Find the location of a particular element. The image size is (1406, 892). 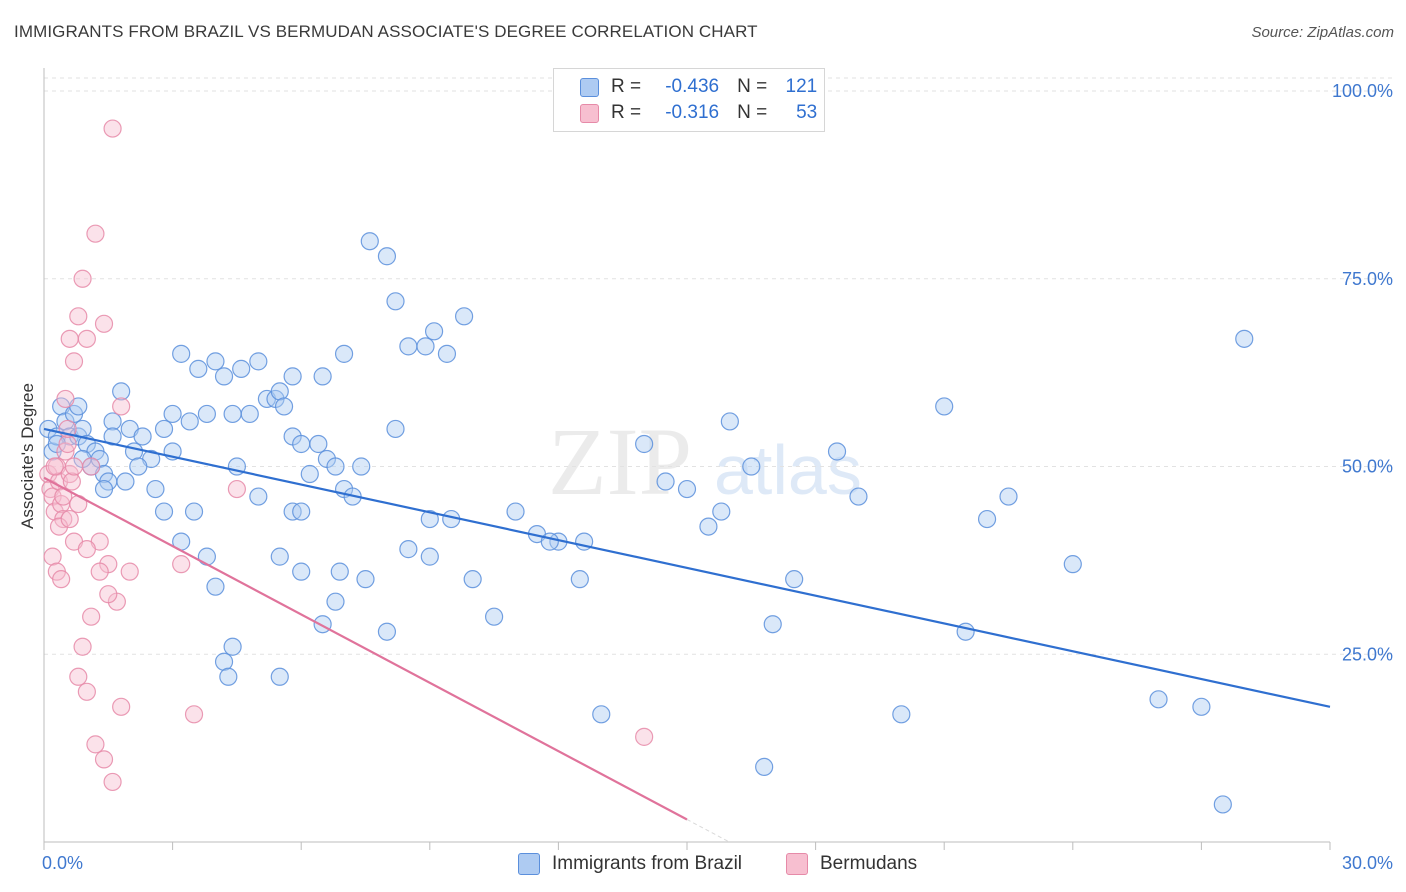

y-tick-label: 75.0% is located at coordinates (1367, 279).